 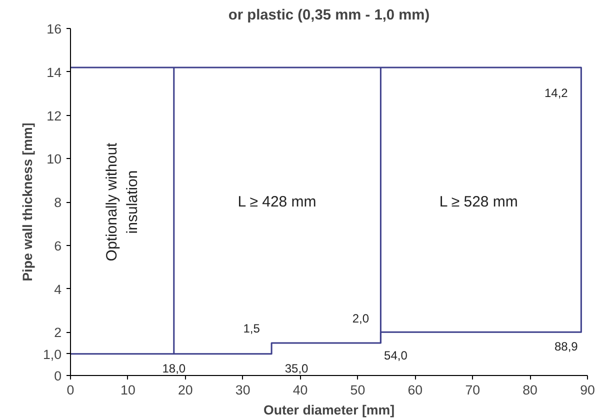 What do you see at coordinates (58, 246) in the screenshot?
I see `y-tick-label: 6` at bounding box center [58, 246].